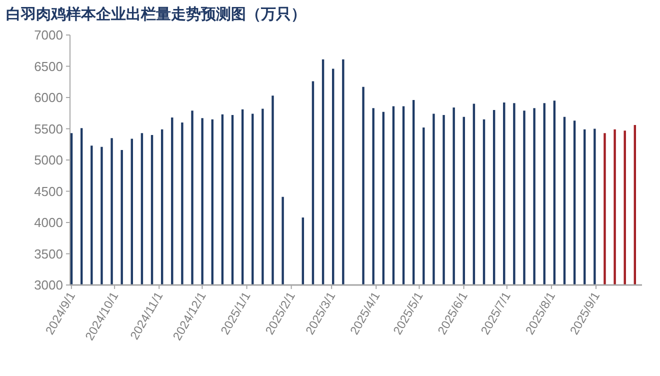 The width and height of the screenshot is (660, 376). What do you see at coordinates (48, 35) in the screenshot?
I see `y-tick-label: 7000` at bounding box center [48, 35].